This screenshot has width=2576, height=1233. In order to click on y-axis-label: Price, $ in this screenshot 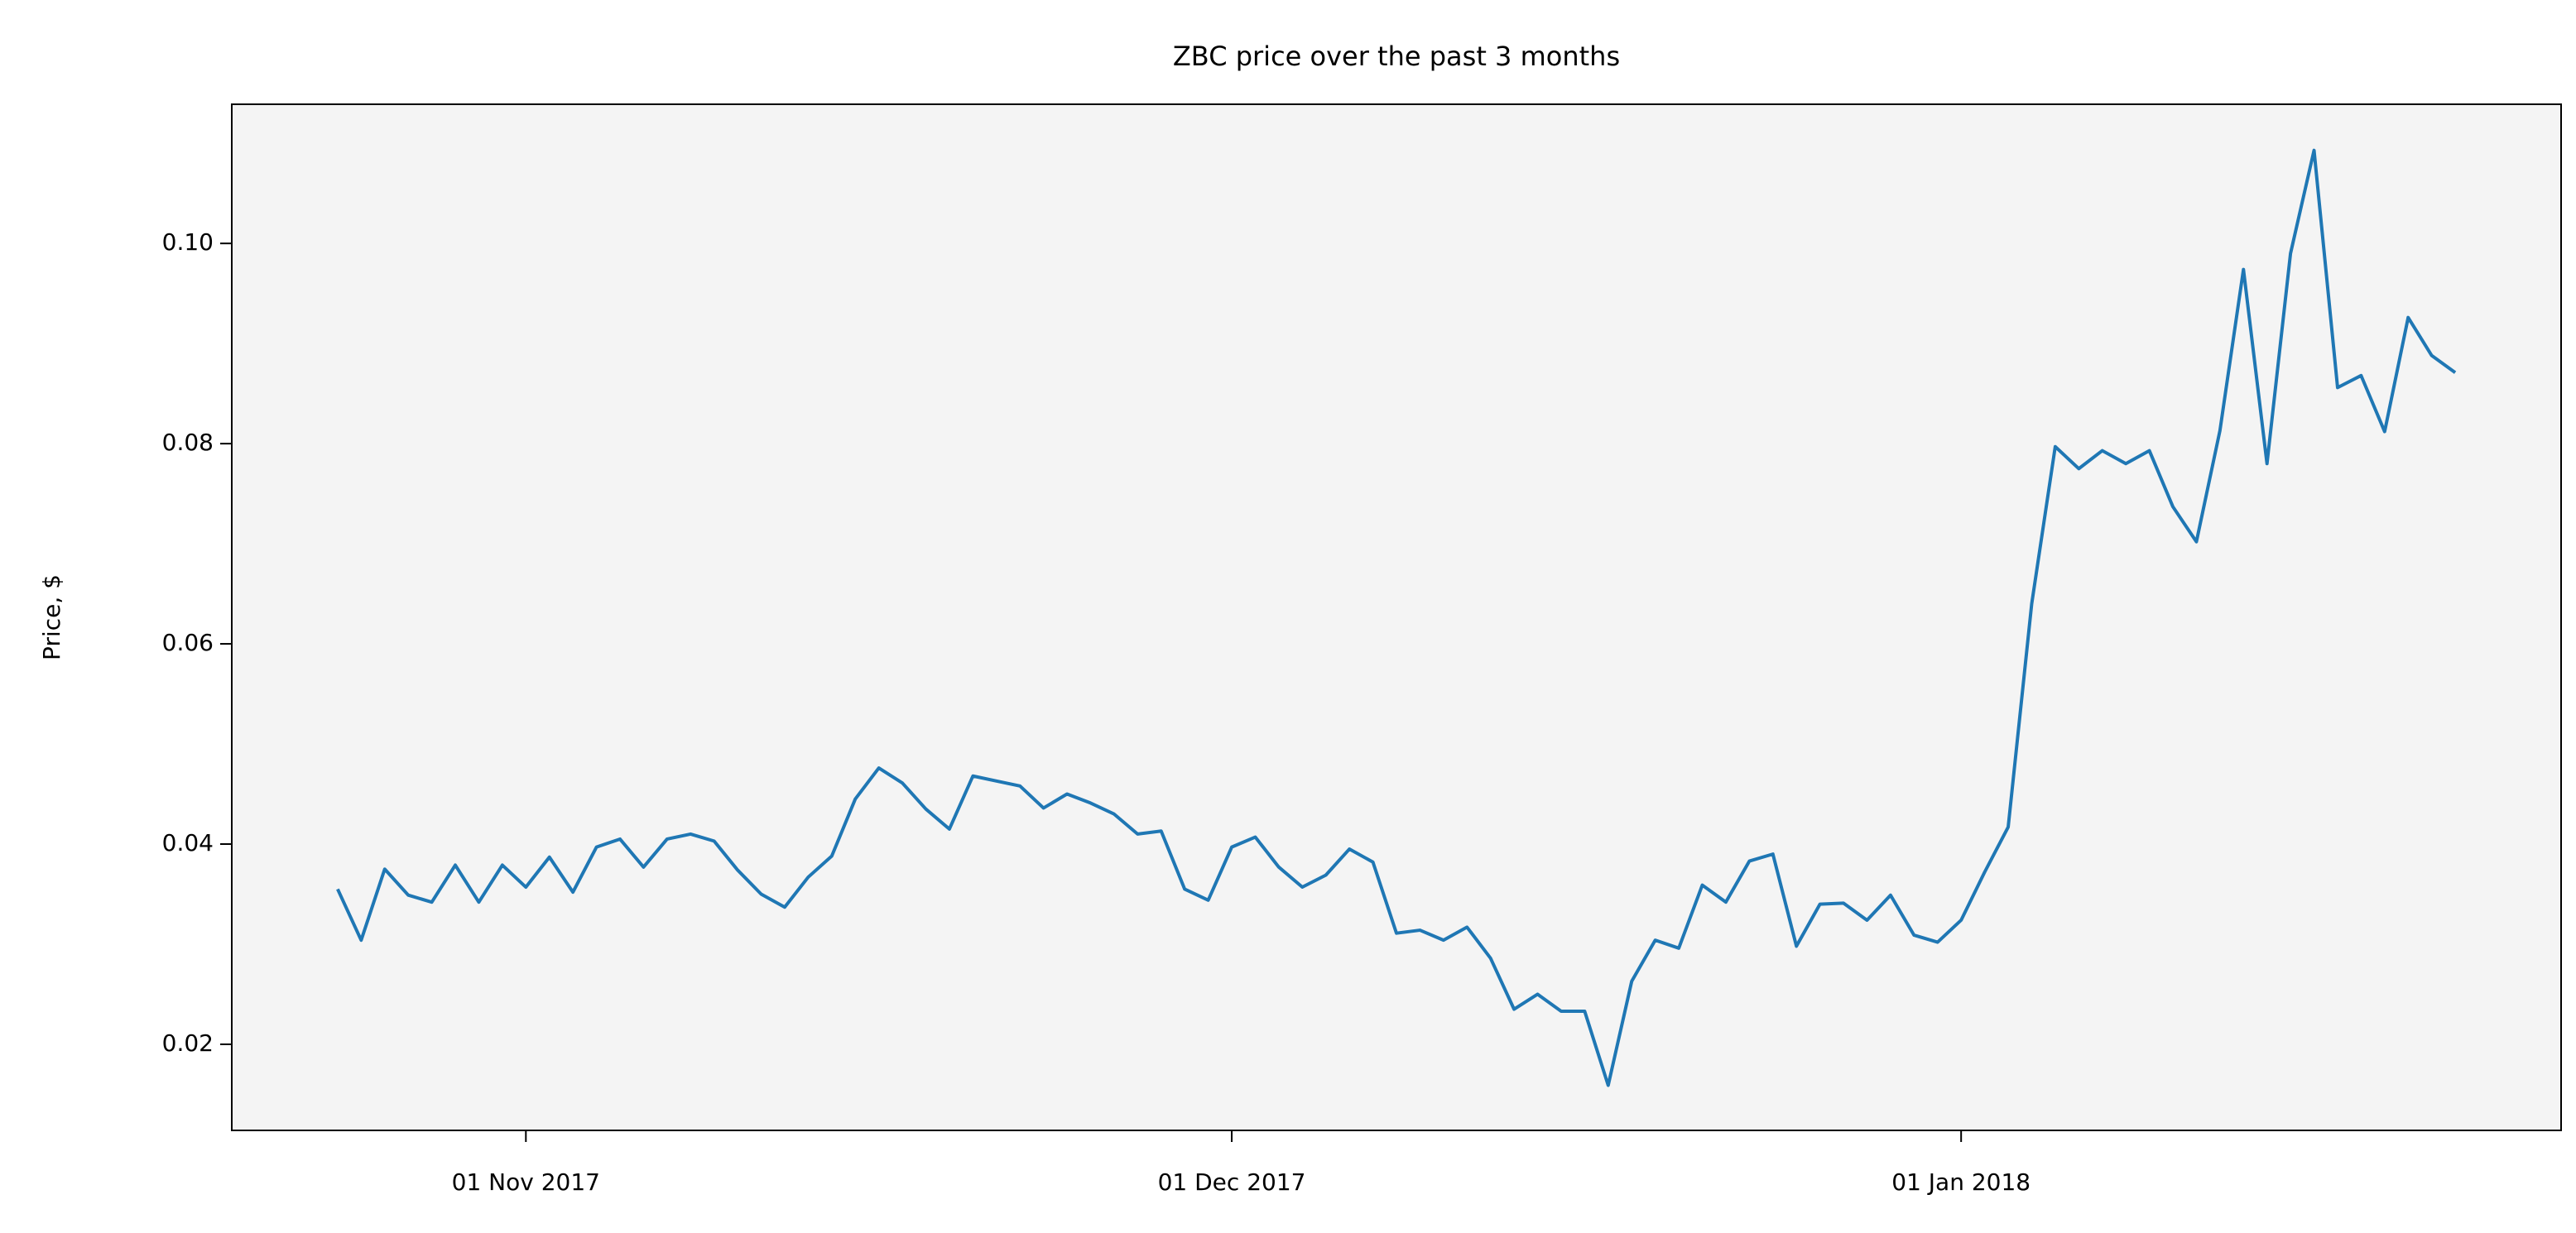, I will do `click(51, 617)`.